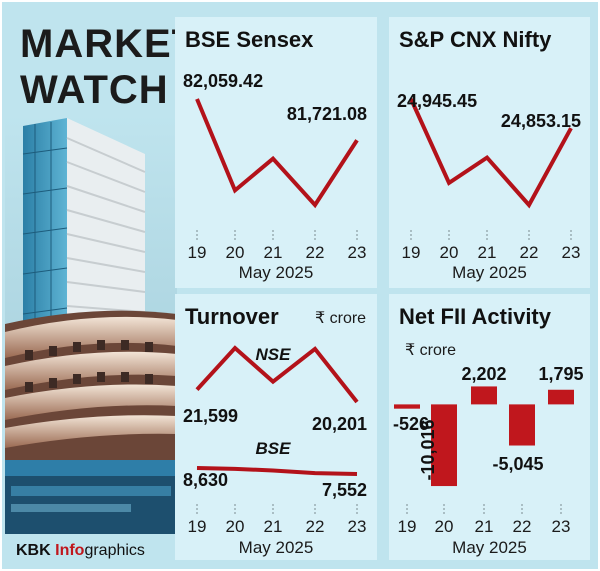 This screenshot has width=600, height=571. What do you see at coordinates (277, 374) in the screenshot?
I see `nse-series-line` at bounding box center [277, 374].